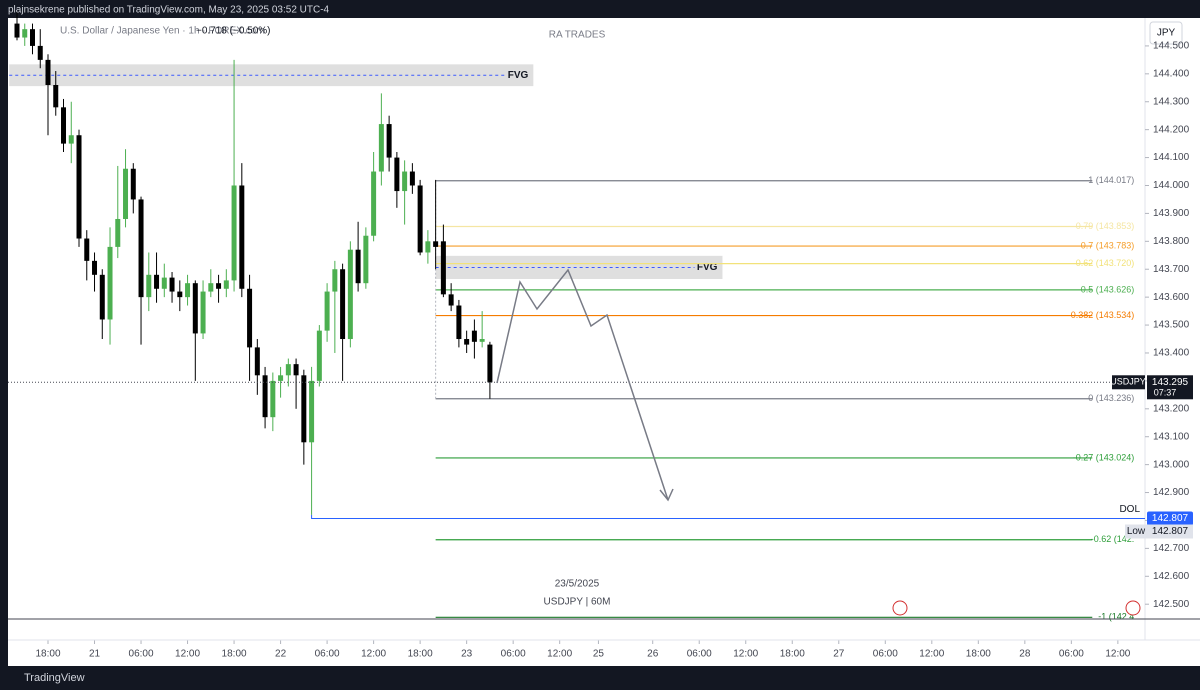 Image resolution: width=1200 pixels, height=690 pixels. Describe the element at coordinates (582, 384) in the screenshot. I see `projection-path` at that location.